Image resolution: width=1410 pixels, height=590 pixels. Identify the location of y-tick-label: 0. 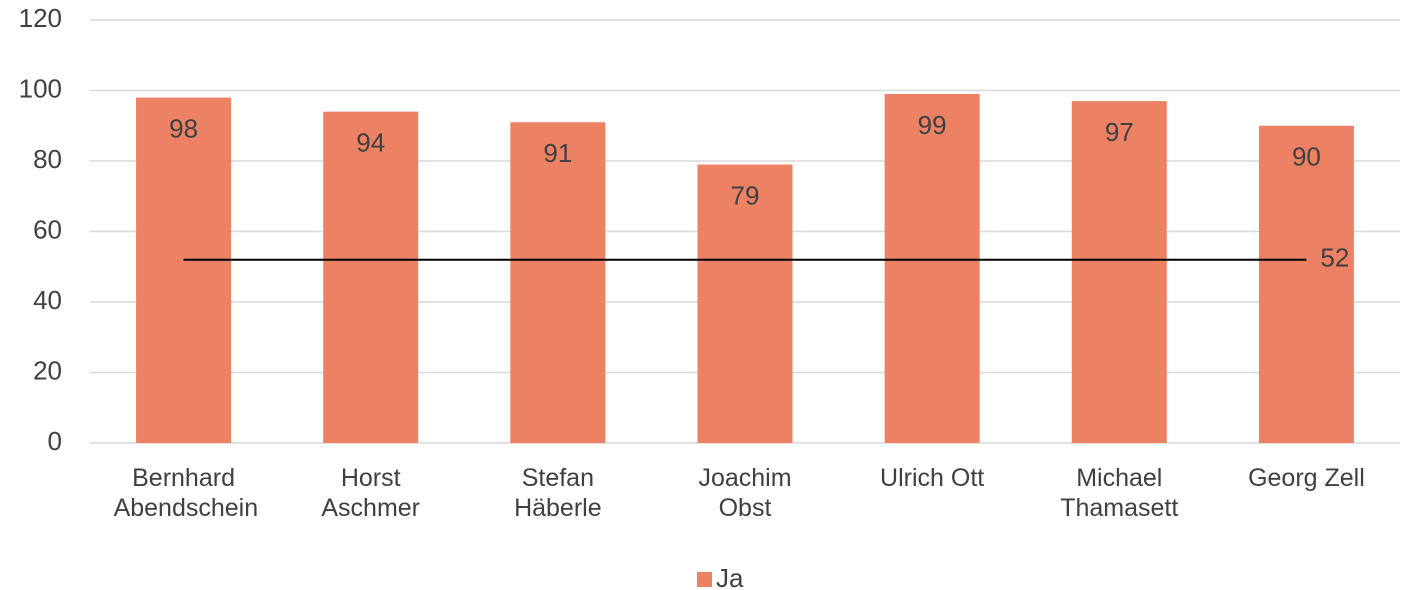
(55, 441).